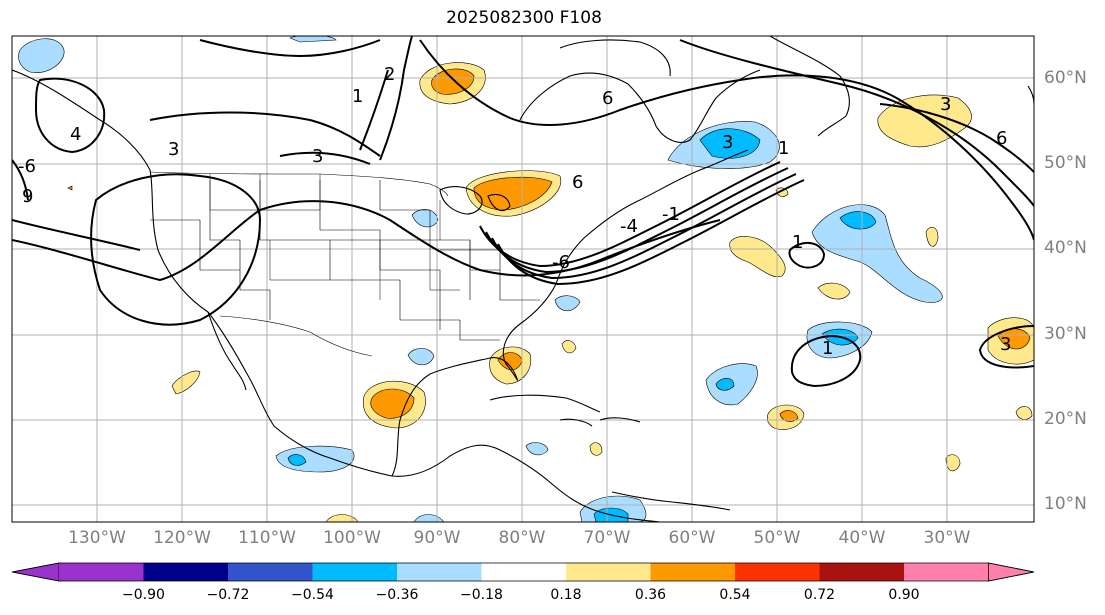 The width and height of the screenshot is (1105, 615). I want to click on lon-label: 130°W, so click(97, 538).